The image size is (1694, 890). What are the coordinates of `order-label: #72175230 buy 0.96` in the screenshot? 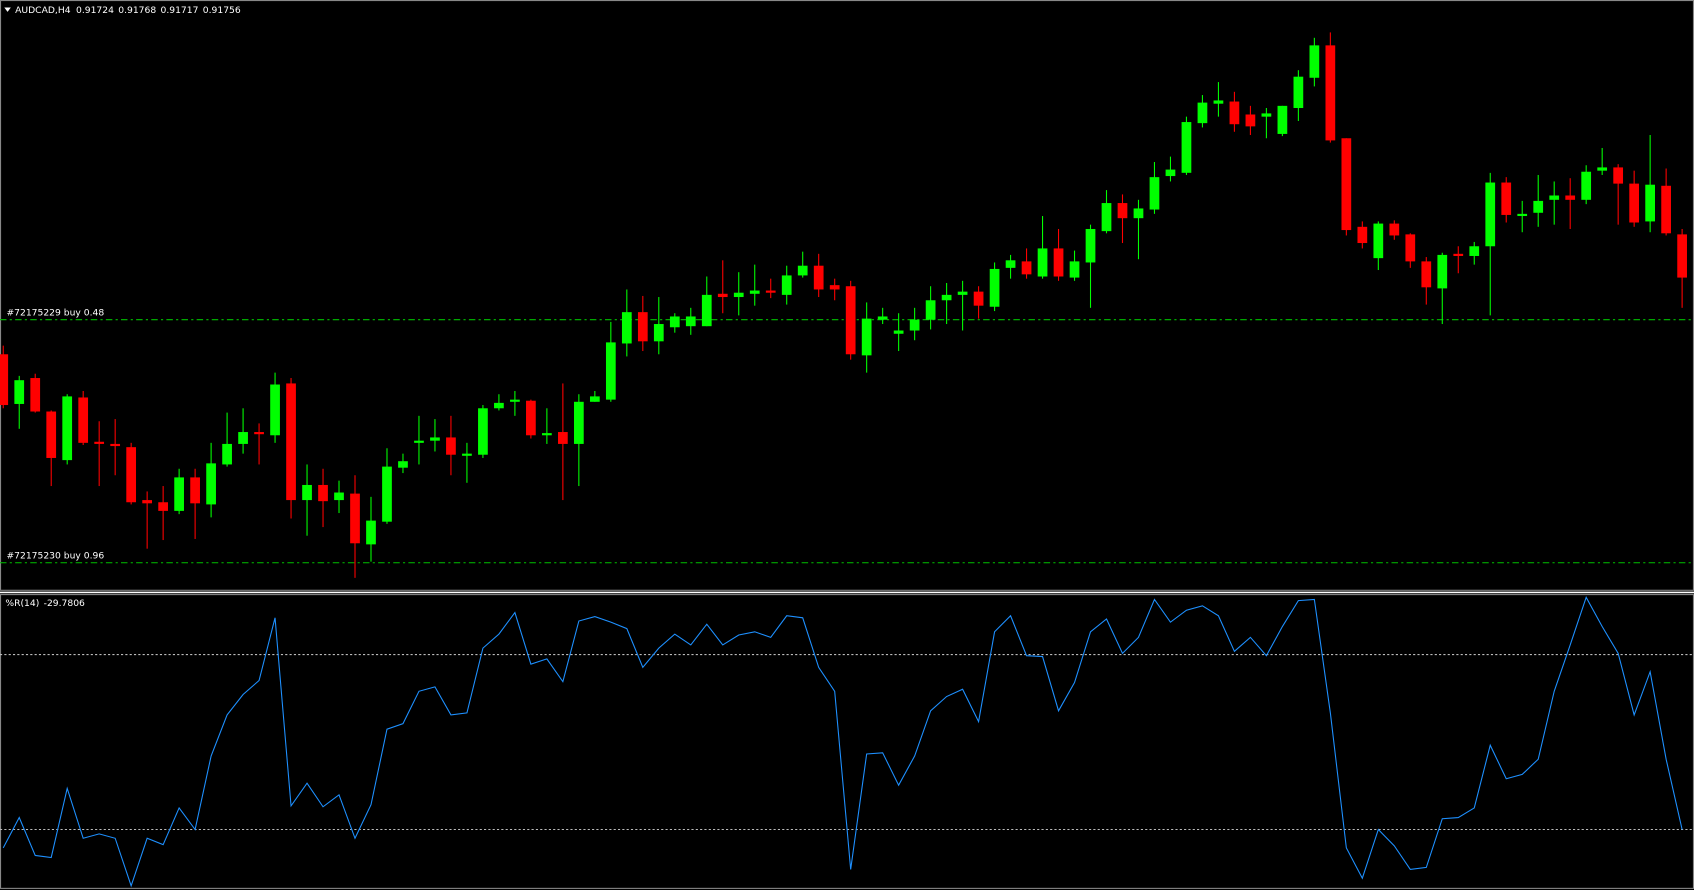 It's located at (55, 556).